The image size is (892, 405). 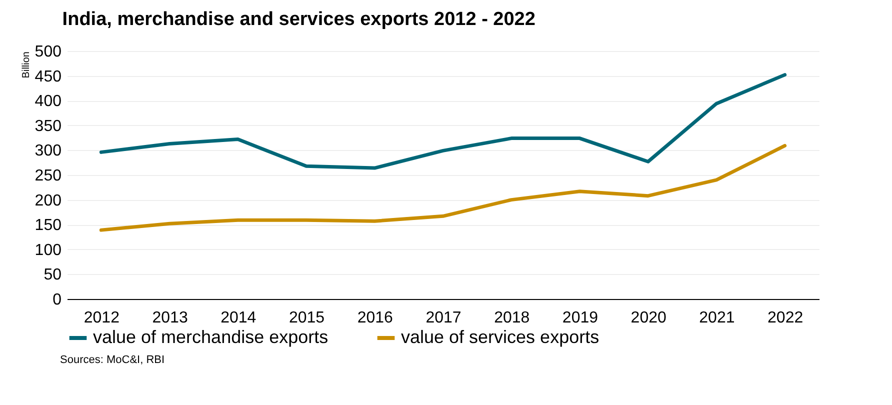 What do you see at coordinates (238, 318) in the screenshot?
I see `x-tick-label: 2014` at bounding box center [238, 318].